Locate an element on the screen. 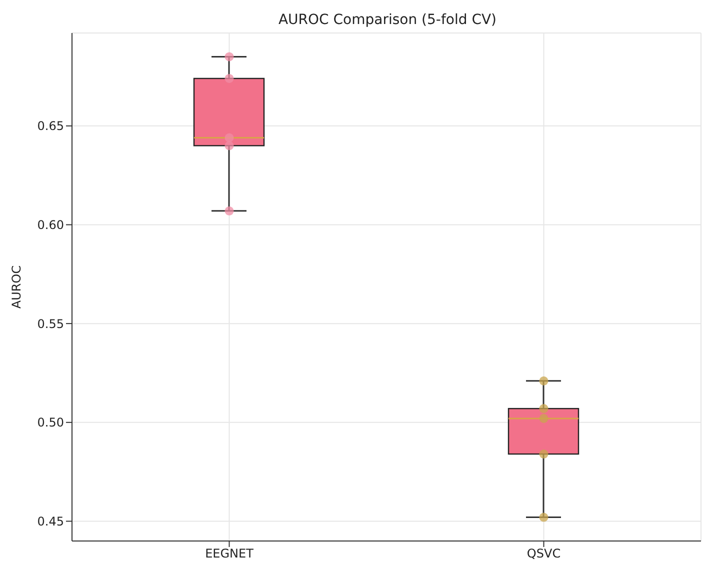  x-tick-label: QSVC is located at coordinates (543, 553).